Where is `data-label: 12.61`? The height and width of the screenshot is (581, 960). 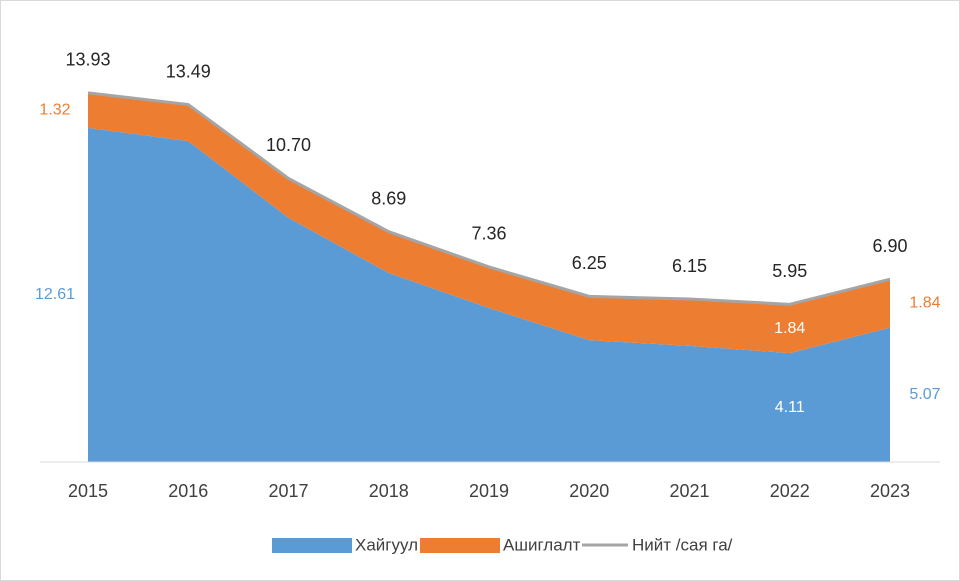 data-label: 12.61 is located at coordinates (55, 294).